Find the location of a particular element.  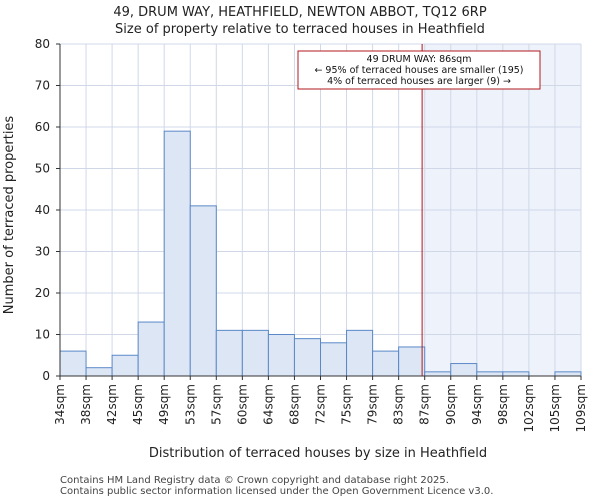

bar-42sqm is located at coordinates (125, 365).